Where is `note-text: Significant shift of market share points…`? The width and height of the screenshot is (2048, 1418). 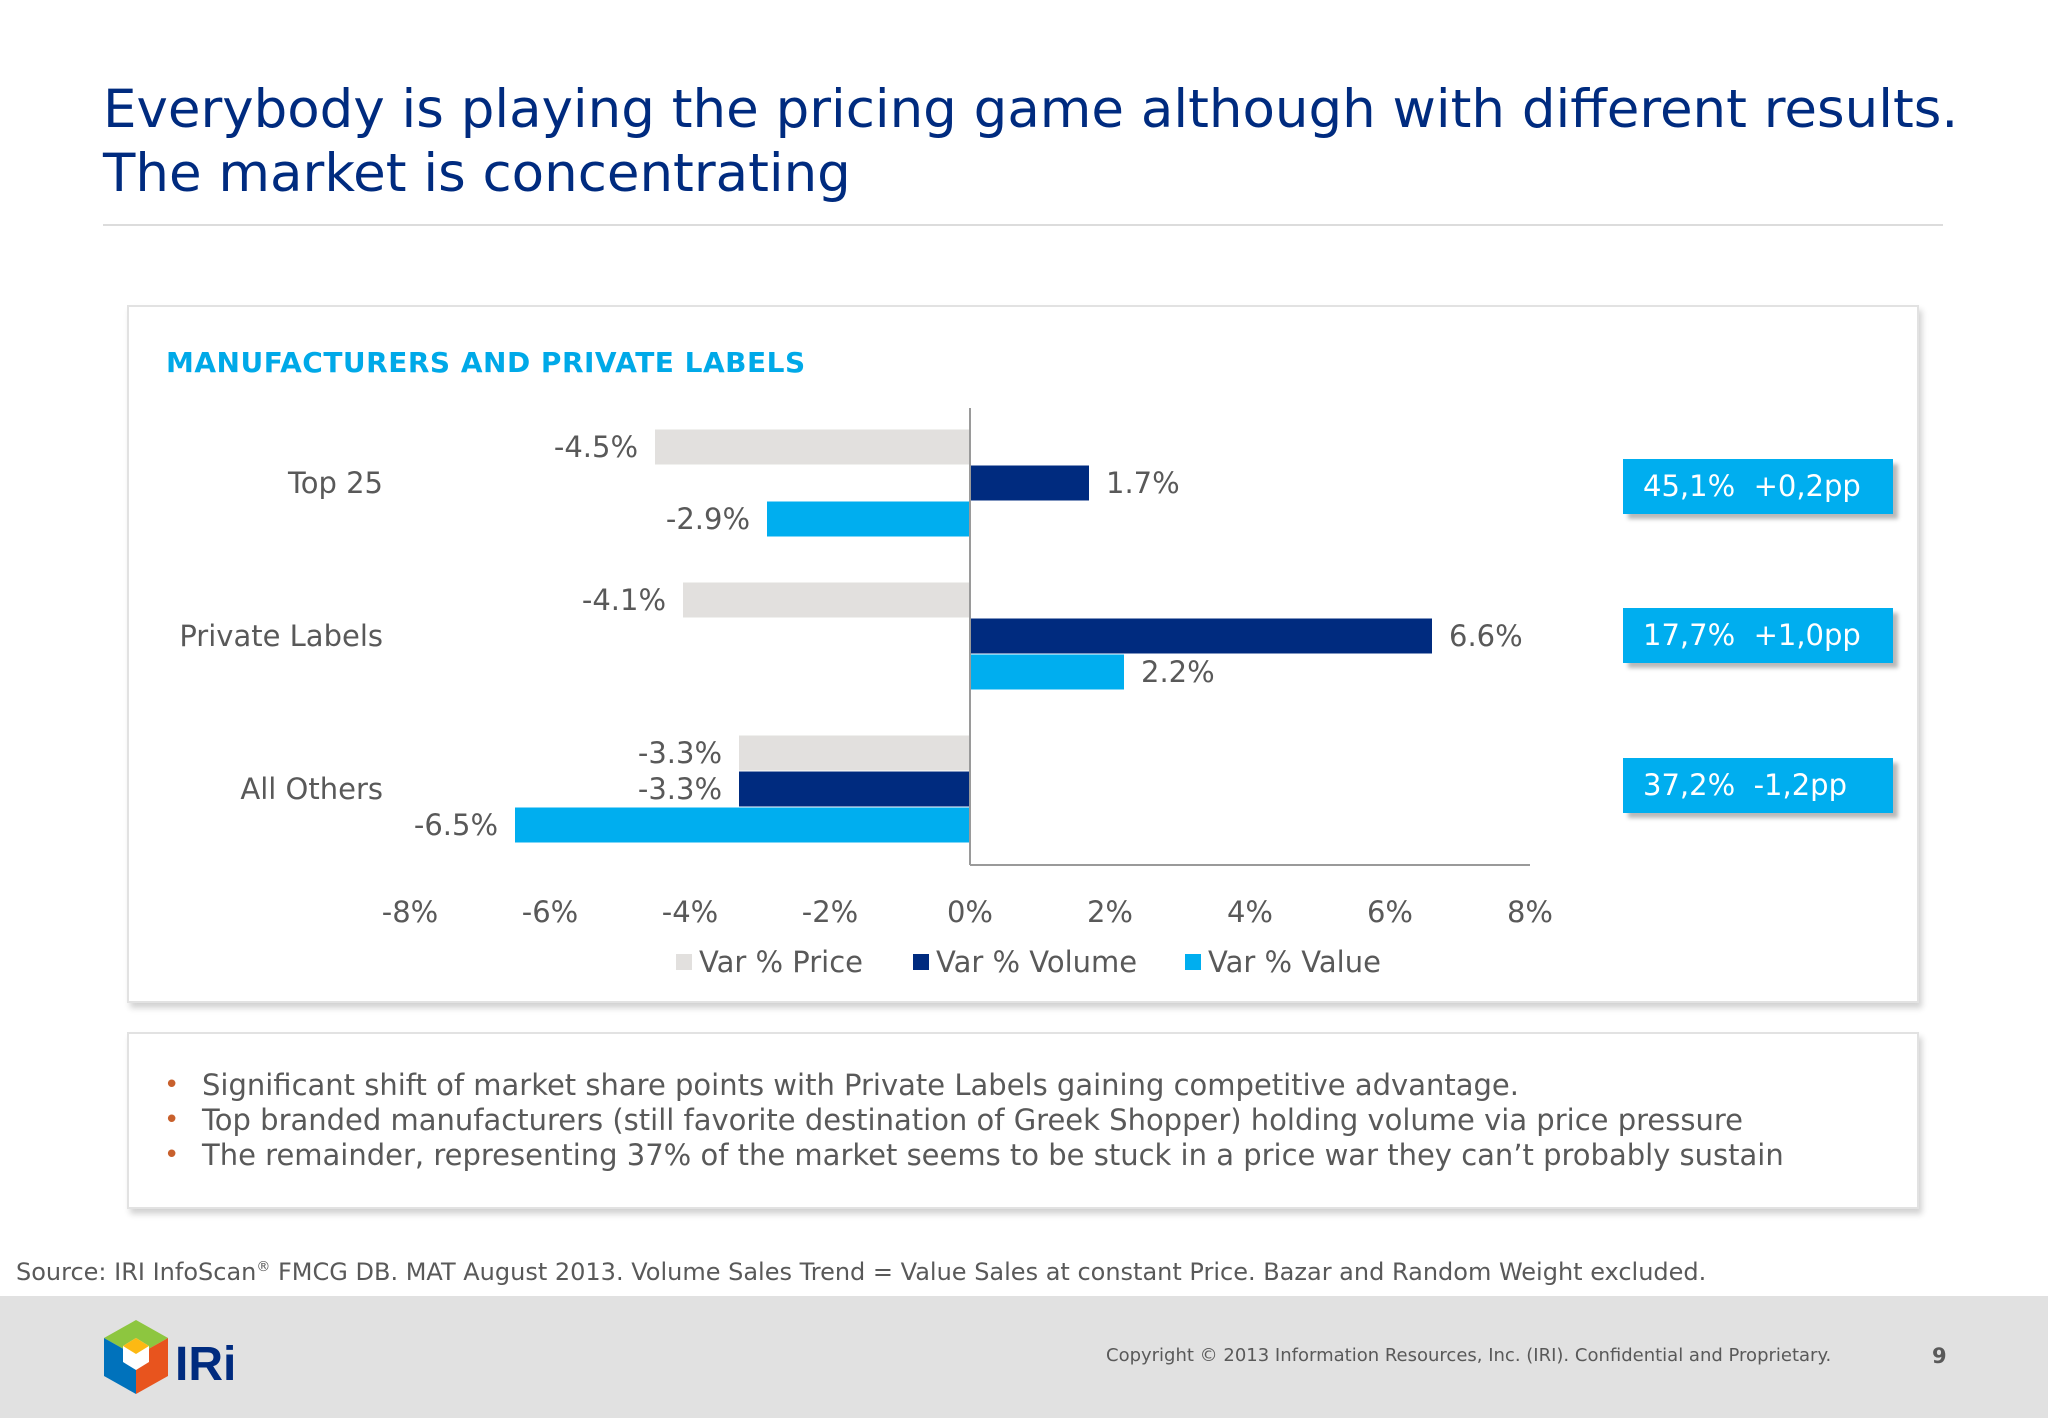 note-text: Significant shift of market share points… is located at coordinates (860, 1085).